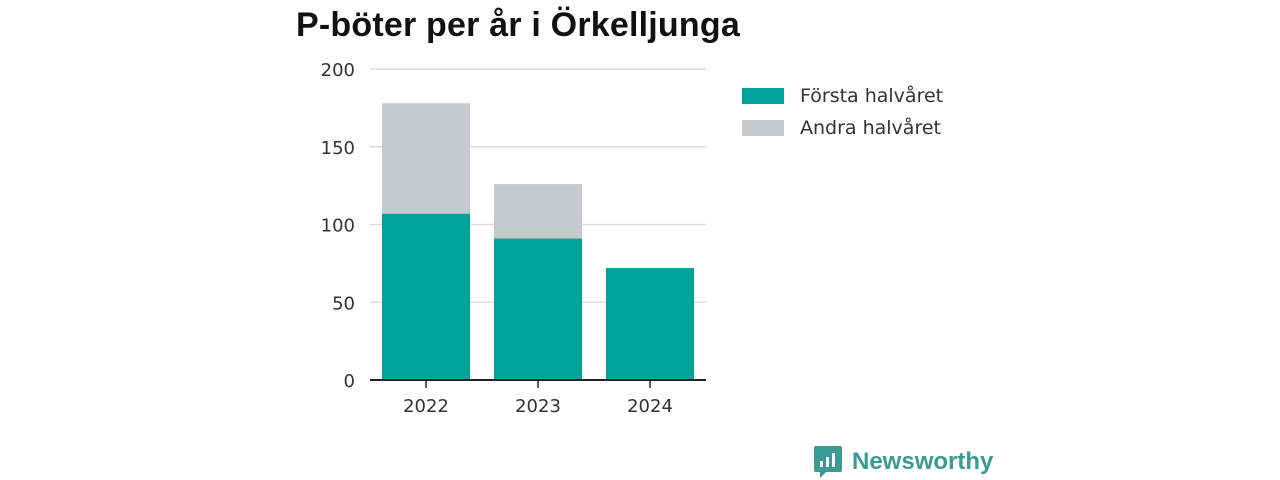 Image resolution: width=1280 pixels, height=480 pixels. What do you see at coordinates (828, 462) in the screenshot?
I see `newsworthy-logo-icon` at bounding box center [828, 462].